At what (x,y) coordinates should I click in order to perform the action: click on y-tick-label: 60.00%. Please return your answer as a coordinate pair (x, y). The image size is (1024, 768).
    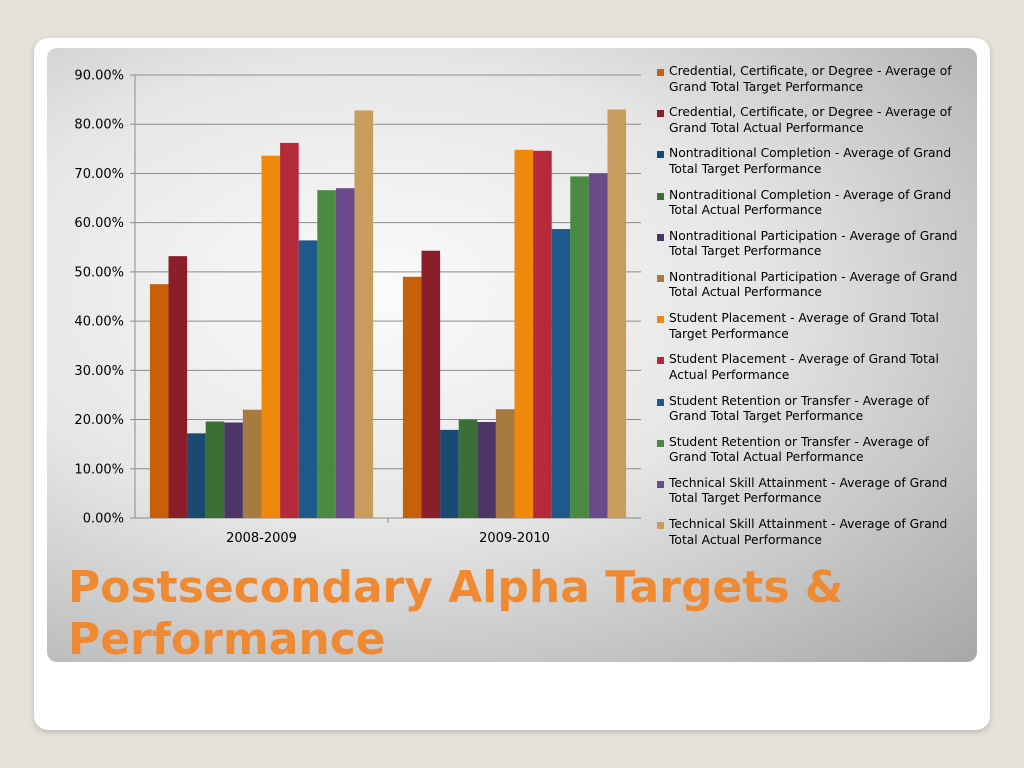
    Looking at the image, I should click on (99, 223).